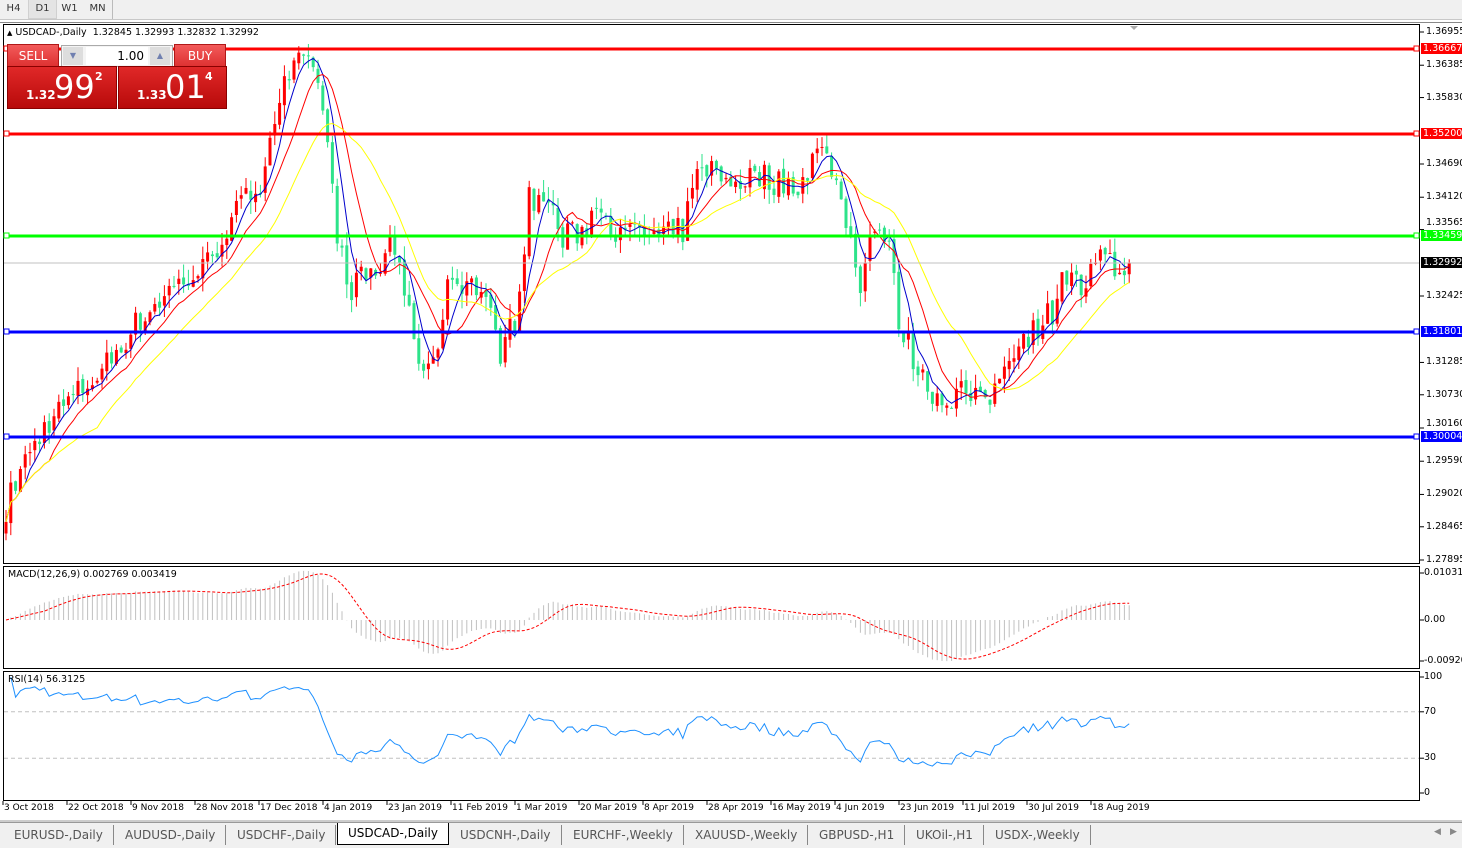 The image size is (1462, 848). I want to click on date-label: 4 Jun 2019, so click(860, 808).